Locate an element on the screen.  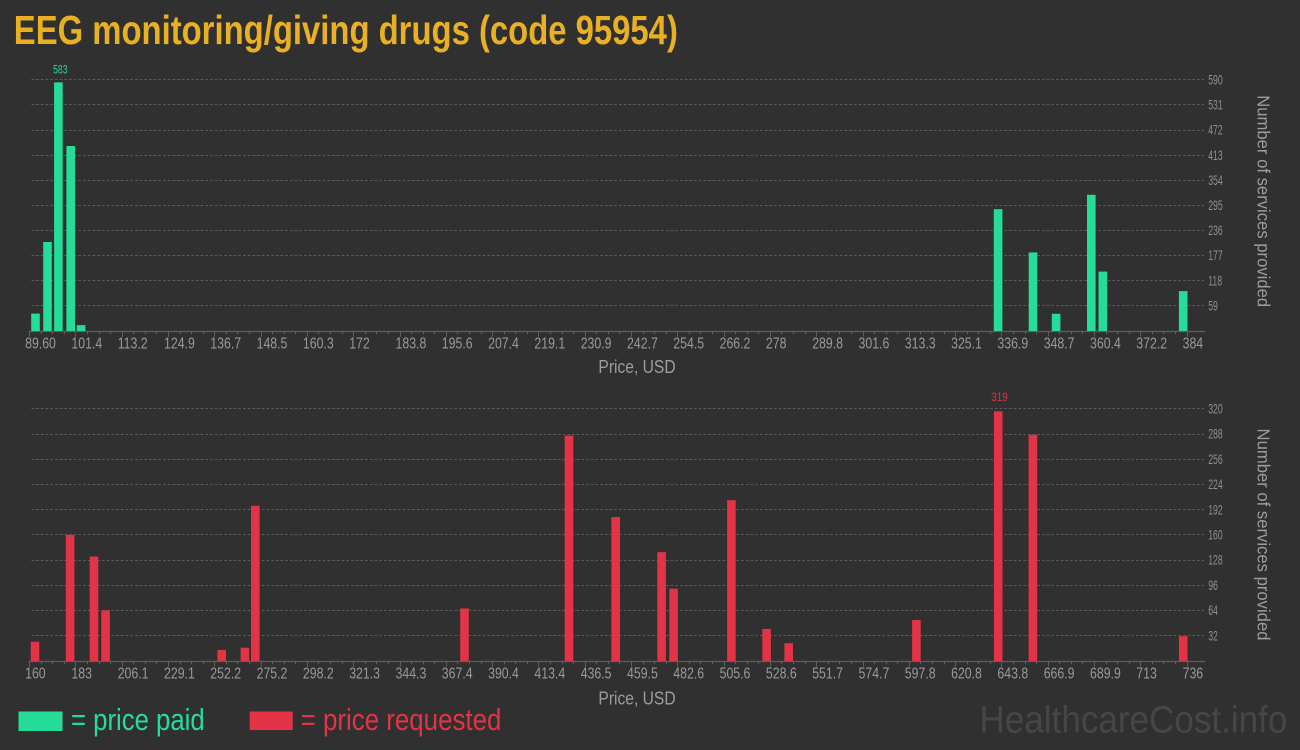
svg-text: HealthcareCost.info is located at coordinates (1134, 719).